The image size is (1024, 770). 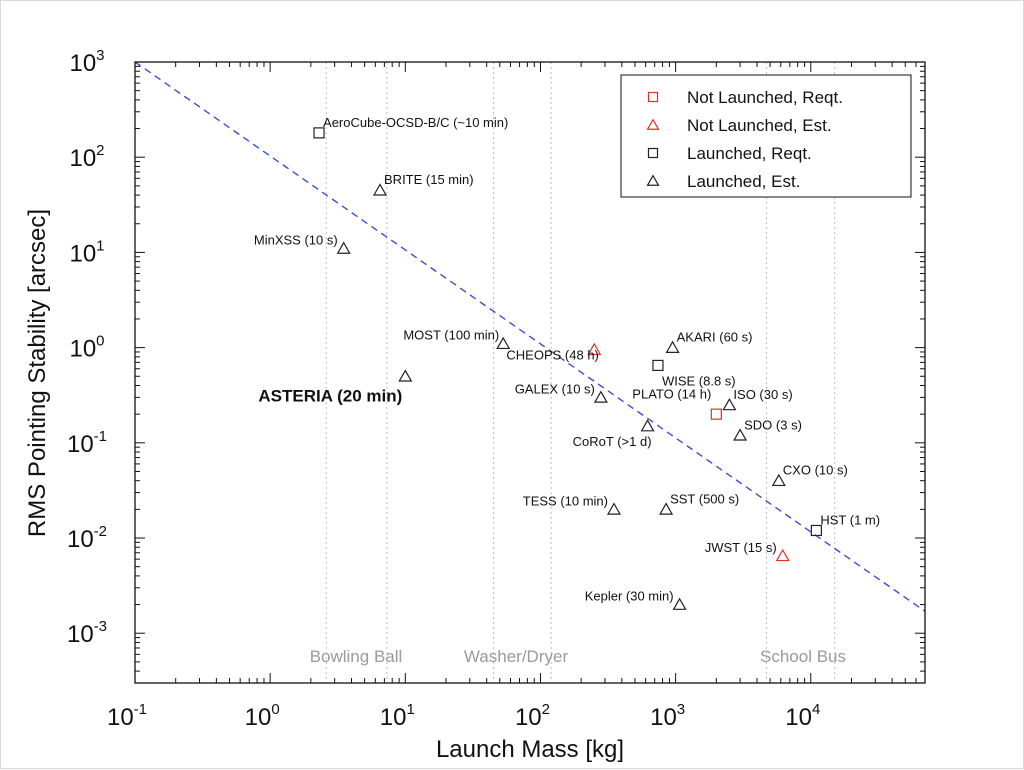 I want to click on annotation-cheops: CHEOPS (48 h), so click(x=552, y=354).